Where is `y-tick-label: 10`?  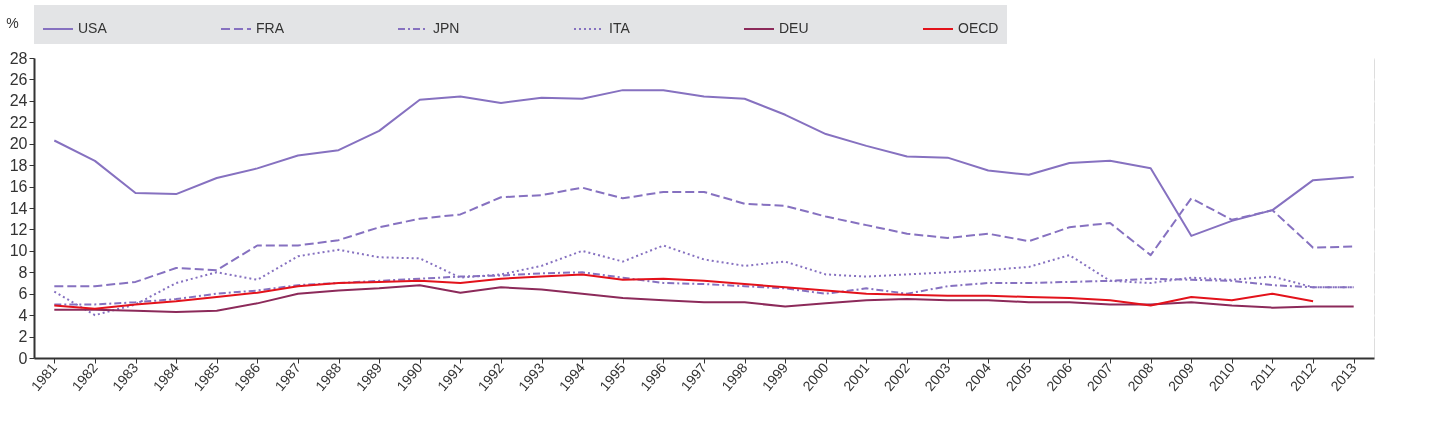 y-tick-label: 10 is located at coordinates (18, 251).